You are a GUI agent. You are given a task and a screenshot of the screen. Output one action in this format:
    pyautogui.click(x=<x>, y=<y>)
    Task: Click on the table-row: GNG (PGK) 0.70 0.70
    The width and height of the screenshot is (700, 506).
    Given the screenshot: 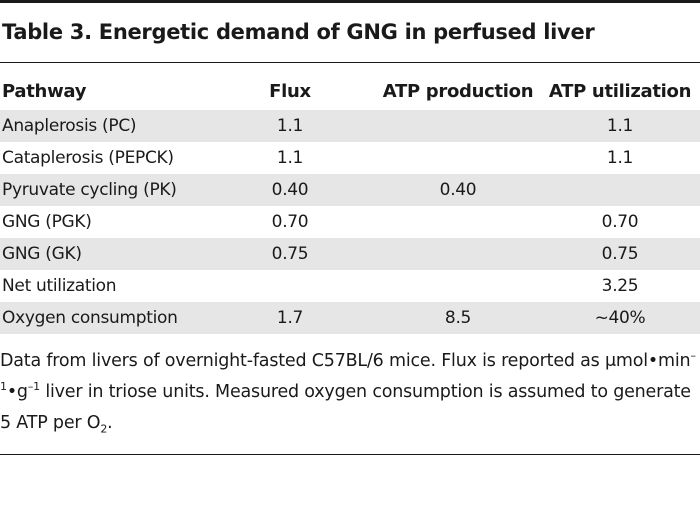 What is the action you would take?
    pyautogui.click(x=350, y=222)
    